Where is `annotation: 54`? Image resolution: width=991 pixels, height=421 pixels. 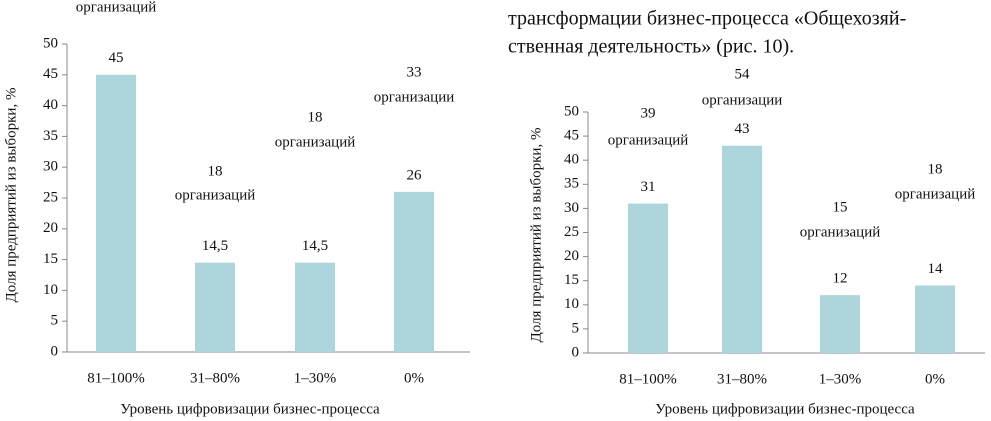
annotation: 54 is located at coordinates (743, 74).